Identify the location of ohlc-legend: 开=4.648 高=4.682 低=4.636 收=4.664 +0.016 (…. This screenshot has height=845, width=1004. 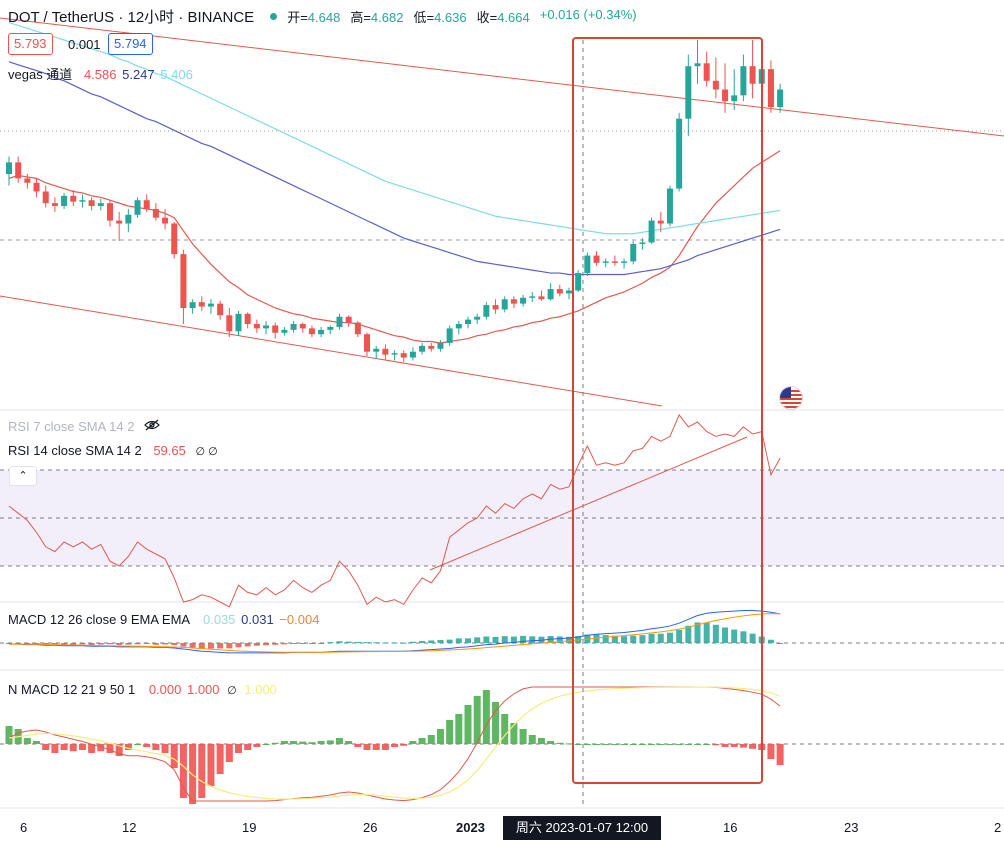
(461, 16).